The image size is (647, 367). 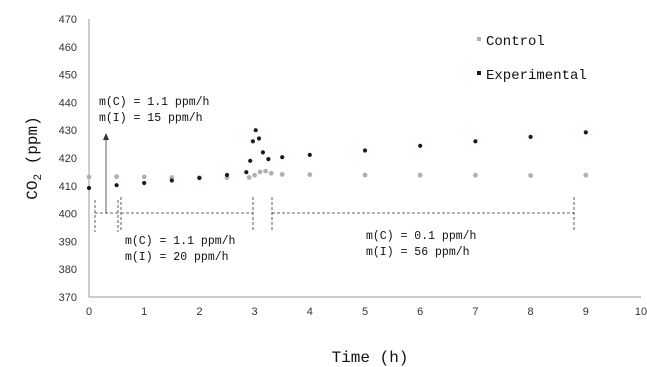 What do you see at coordinates (531, 312) in the screenshot?
I see `x-tick-label: 8` at bounding box center [531, 312].